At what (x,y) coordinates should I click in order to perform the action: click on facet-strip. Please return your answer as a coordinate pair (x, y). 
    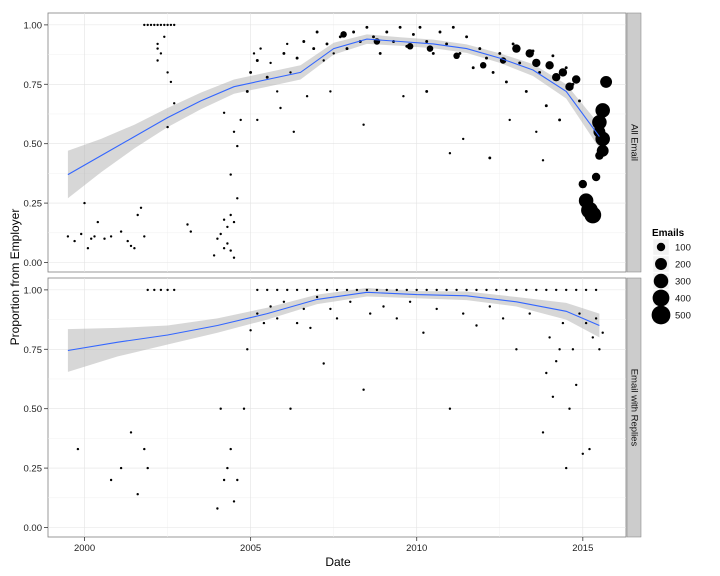
    Looking at the image, I should click on (634, 142).